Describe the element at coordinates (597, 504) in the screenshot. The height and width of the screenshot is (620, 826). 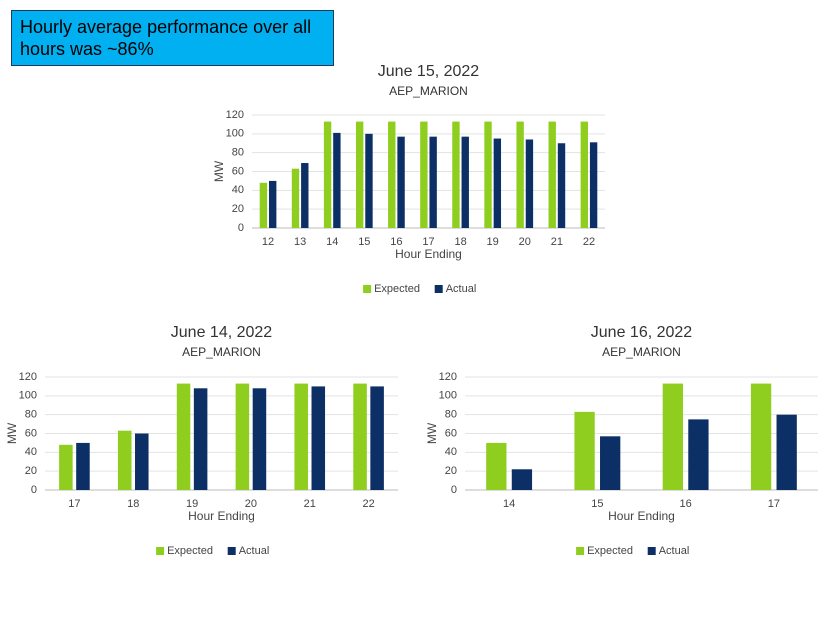
I see `x-tick-label: 15` at that location.